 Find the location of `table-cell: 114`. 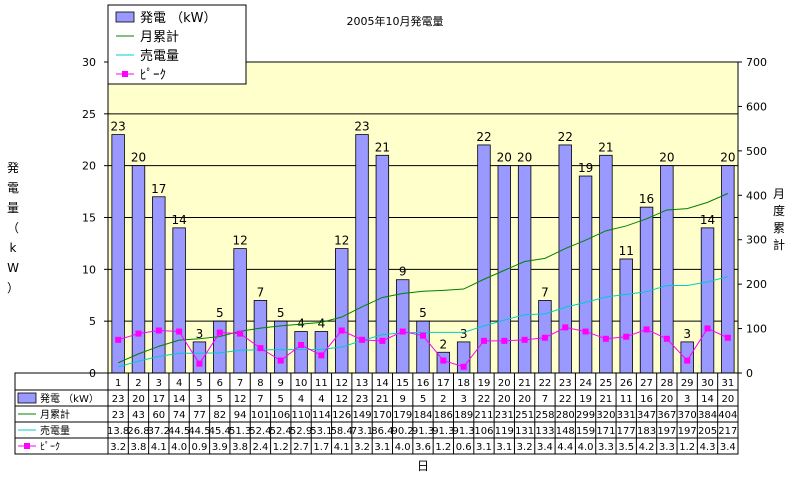

table-cell: 114 is located at coordinates (321, 415).